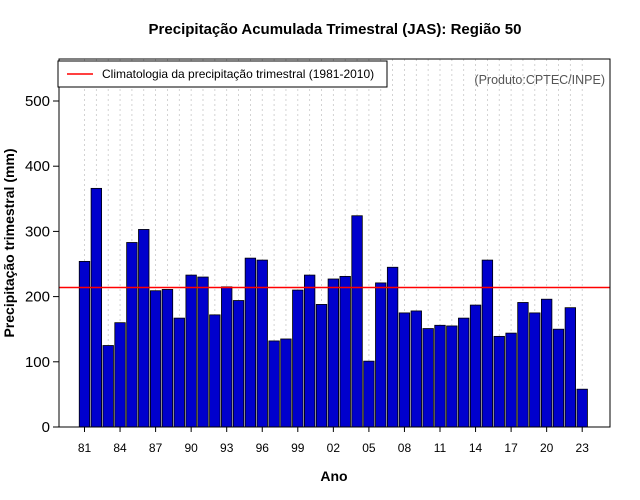 This screenshot has width=640, height=500. What do you see at coordinates (298, 448) in the screenshot?
I see `x-tick-label: 99` at bounding box center [298, 448].